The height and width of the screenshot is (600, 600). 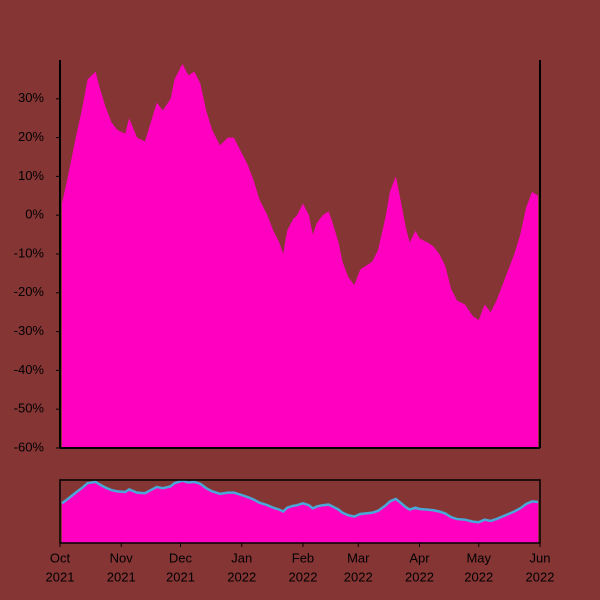 I want to click on y-tick-label: -40%, so click(x=29, y=369).